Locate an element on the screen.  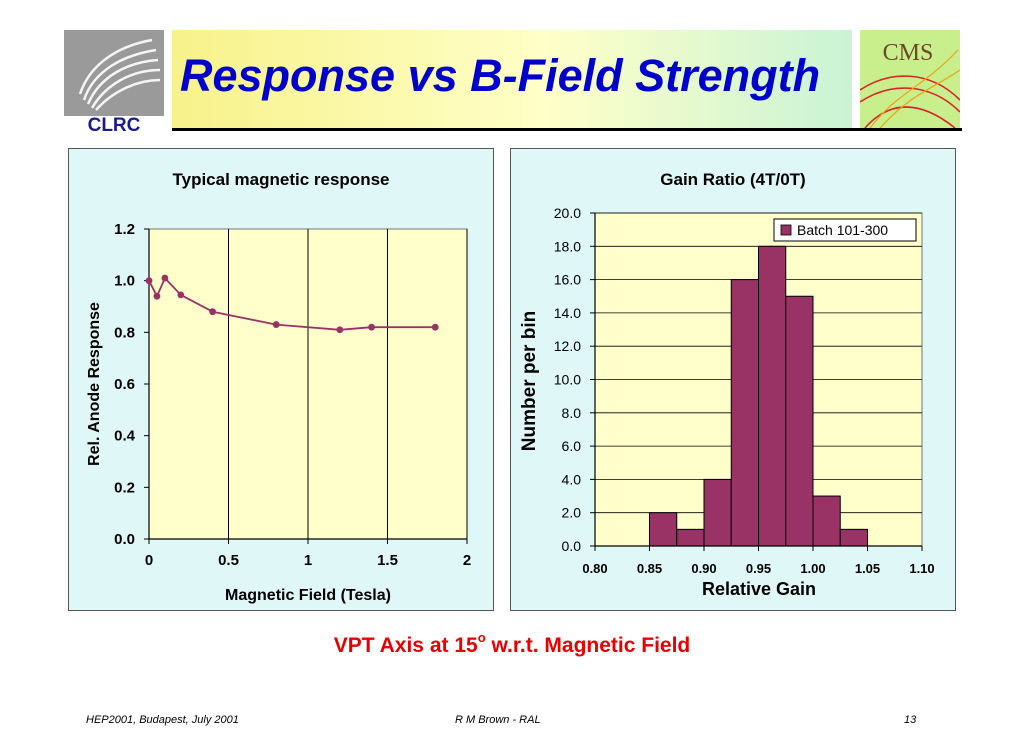
footer-page-number: 13 is located at coordinates (910, 720).